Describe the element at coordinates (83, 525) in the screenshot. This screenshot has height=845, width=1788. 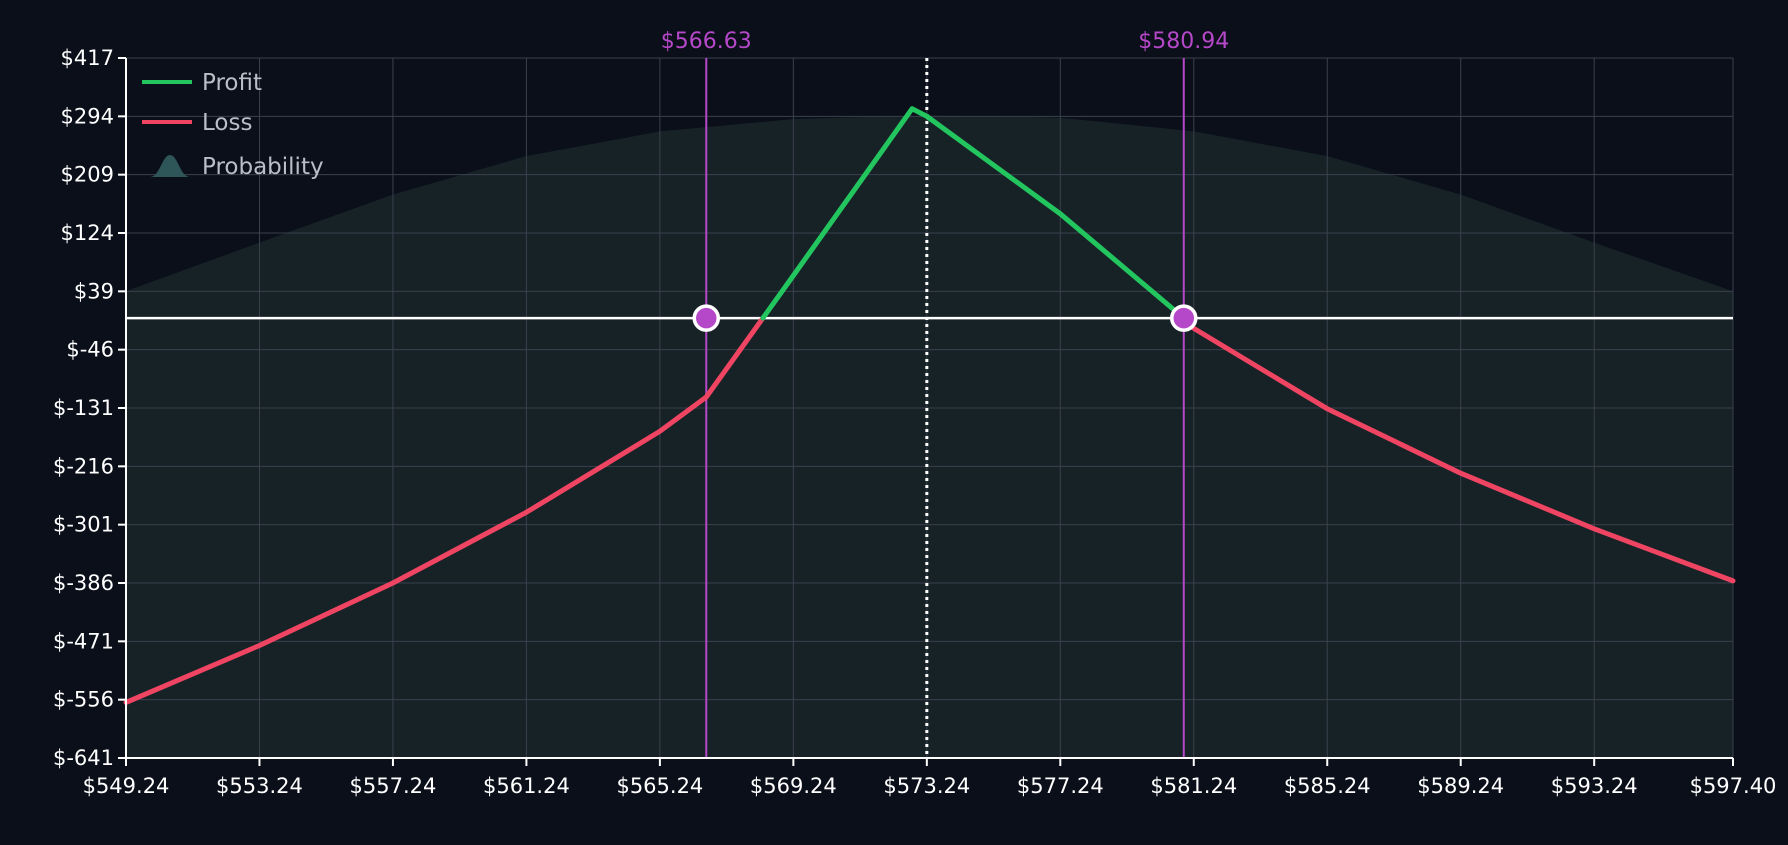
I see `y-tick-label-8: $-301` at that location.